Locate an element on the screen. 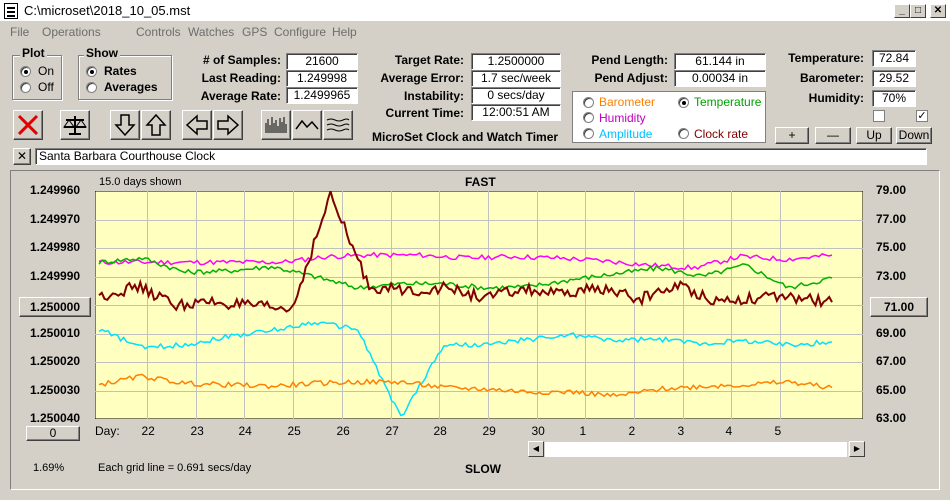  pend-adjust-field: 0.00034 in is located at coordinates (720, 78).